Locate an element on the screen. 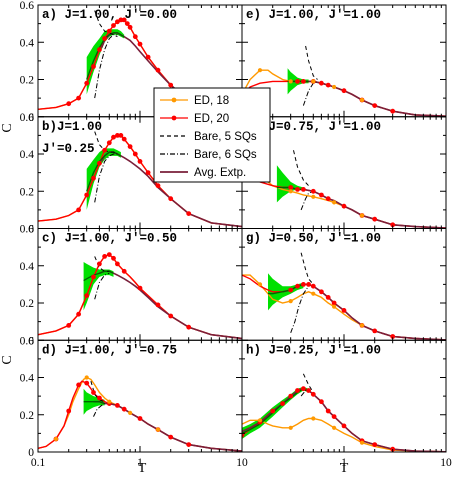 The image size is (457, 477). series-ed18-line is located at coordinates (344, 93).